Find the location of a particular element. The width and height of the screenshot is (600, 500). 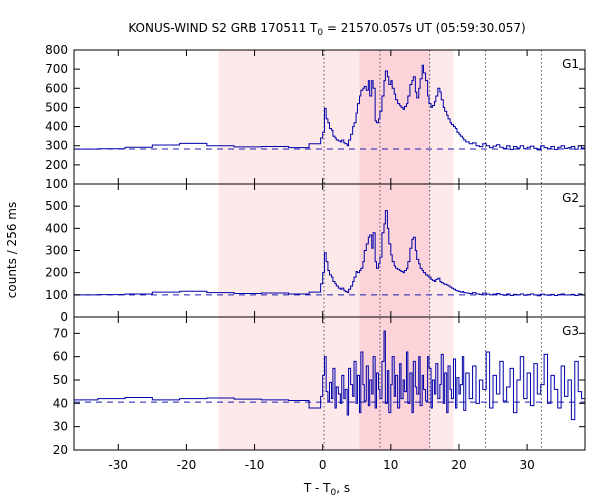

y-tick-label-G1-2: 300 is located at coordinates (56, 146).